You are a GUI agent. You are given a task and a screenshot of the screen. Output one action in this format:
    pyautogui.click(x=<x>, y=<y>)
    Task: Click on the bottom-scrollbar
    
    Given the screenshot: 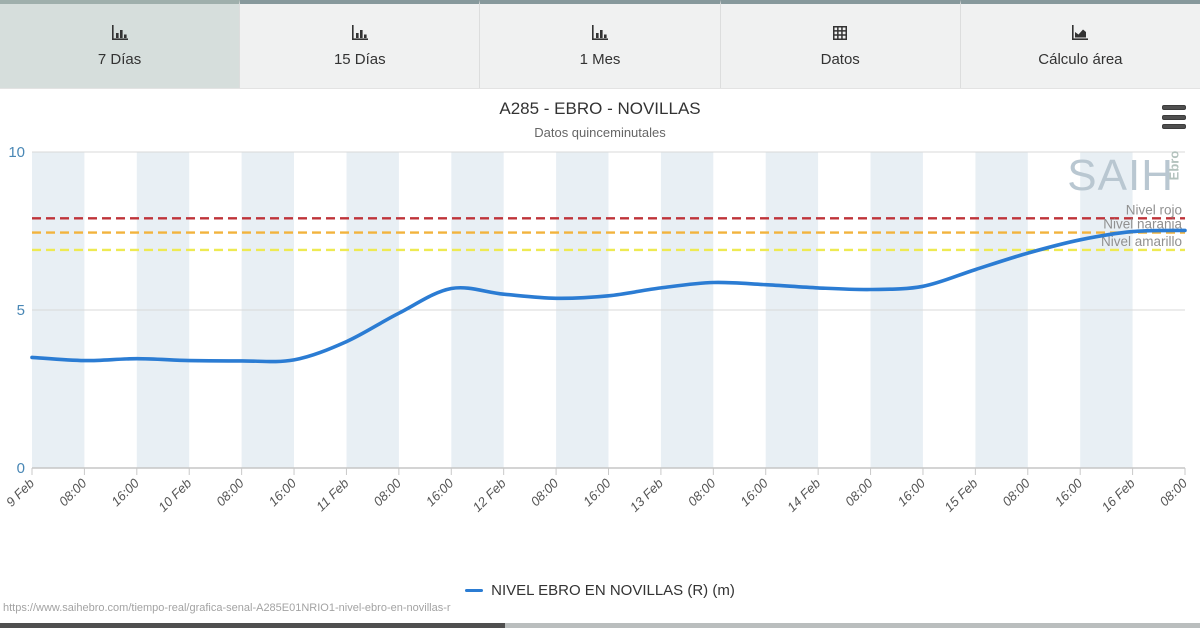 What is the action you would take?
    pyautogui.click(x=600, y=625)
    